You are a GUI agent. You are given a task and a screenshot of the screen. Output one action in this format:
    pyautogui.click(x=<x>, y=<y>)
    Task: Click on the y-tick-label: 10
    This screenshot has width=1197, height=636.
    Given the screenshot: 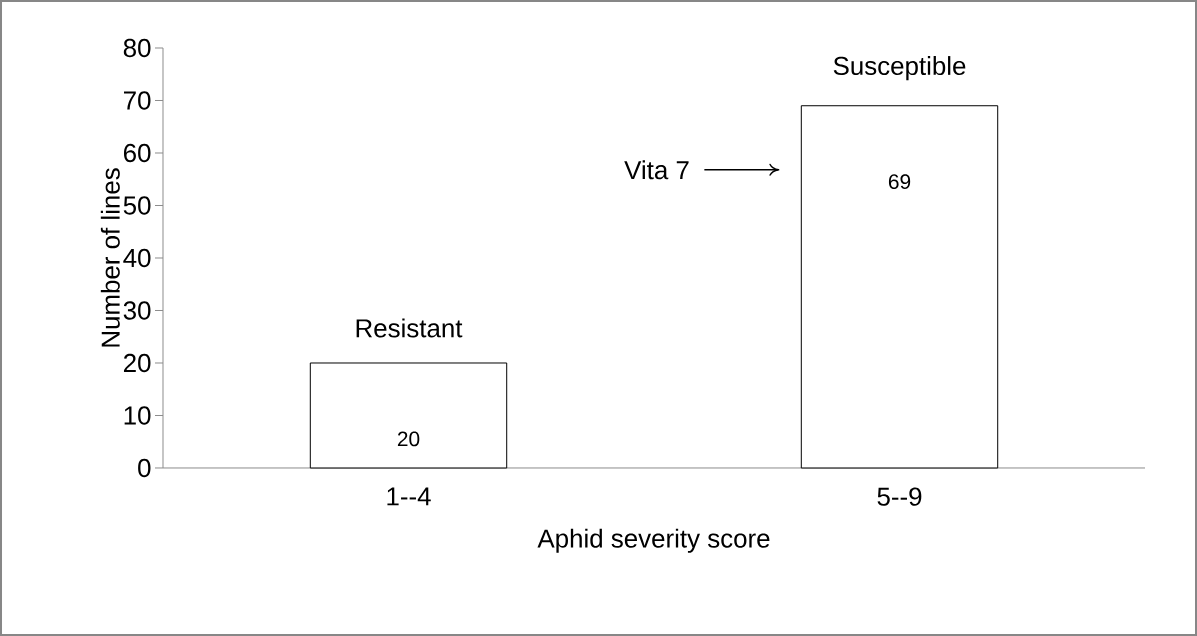 What is the action you would take?
    pyautogui.click(x=137, y=415)
    